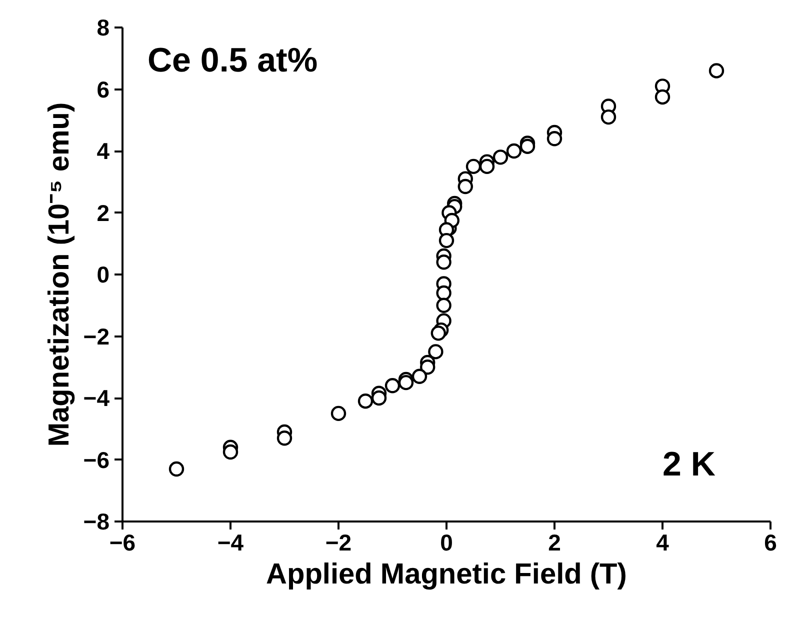  Describe the element at coordinates (446, 543) in the screenshot. I see `x-tick-label: 0` at that location.